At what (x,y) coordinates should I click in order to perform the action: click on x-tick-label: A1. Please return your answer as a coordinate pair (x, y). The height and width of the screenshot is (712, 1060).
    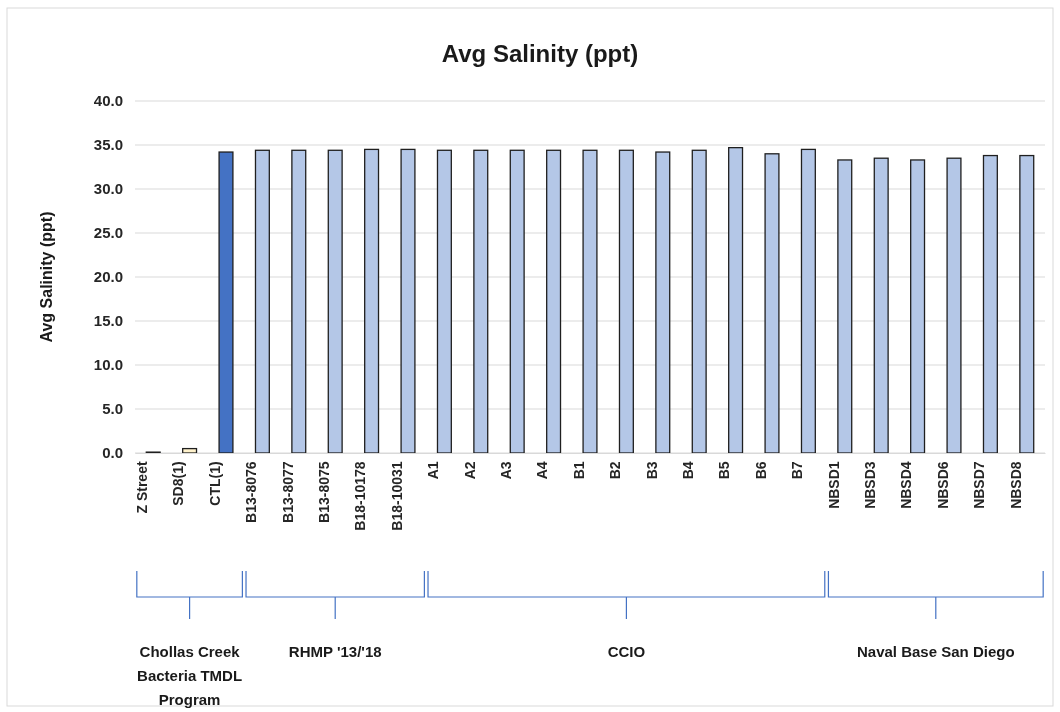
    Looking at the image, I should click on (433, 470).